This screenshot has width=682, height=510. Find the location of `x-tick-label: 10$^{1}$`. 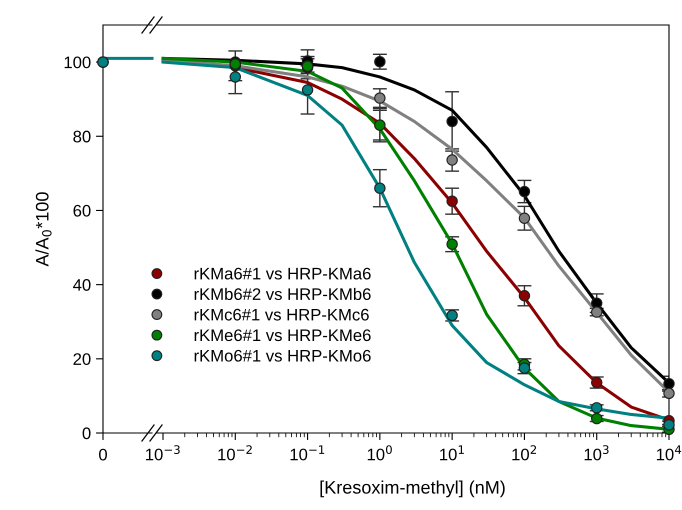

x-tick-label: 10$^{1}$ is located at coordinates (452, 452).